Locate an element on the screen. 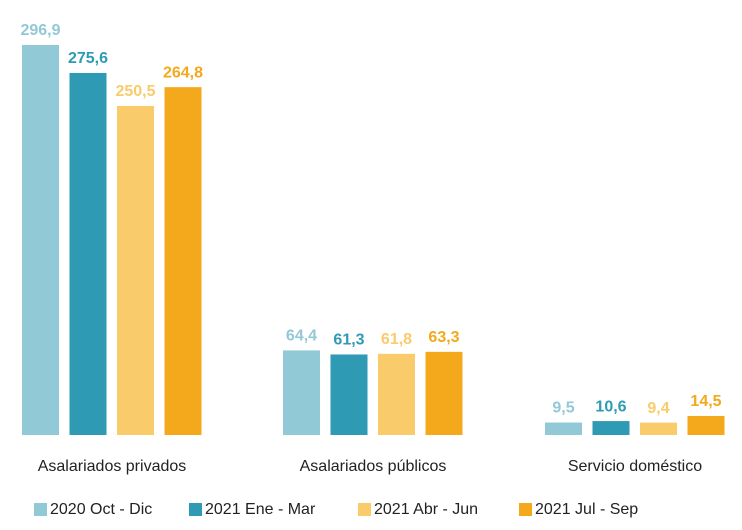 The image size is (742, 530). value-label: 9,5 is located at coordinates (563, 408).